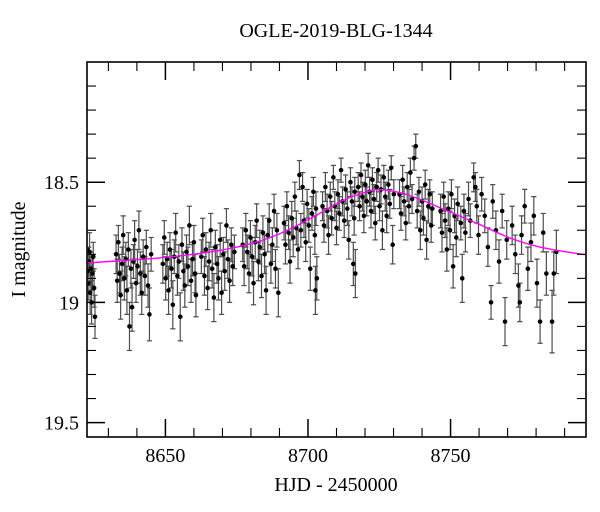 This screenshot has height=512, width=600. What do you see at coordinates (335, 31) in the screenshot?
I see `chart-title: OGLE-2019-BLG-1344` at bounding box center [335, 31].